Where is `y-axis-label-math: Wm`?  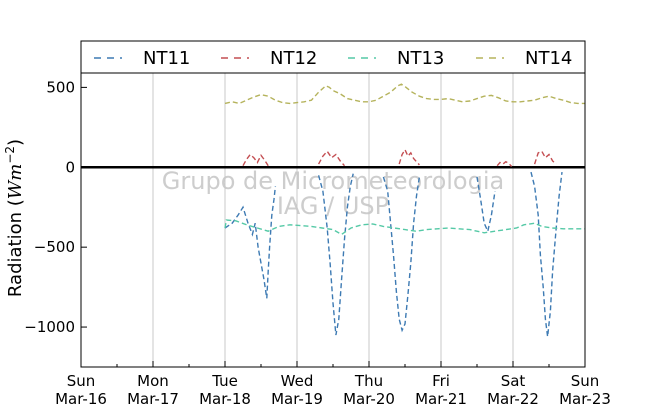 y-axis-label-math: Wm is located at coordinates (15, 182).